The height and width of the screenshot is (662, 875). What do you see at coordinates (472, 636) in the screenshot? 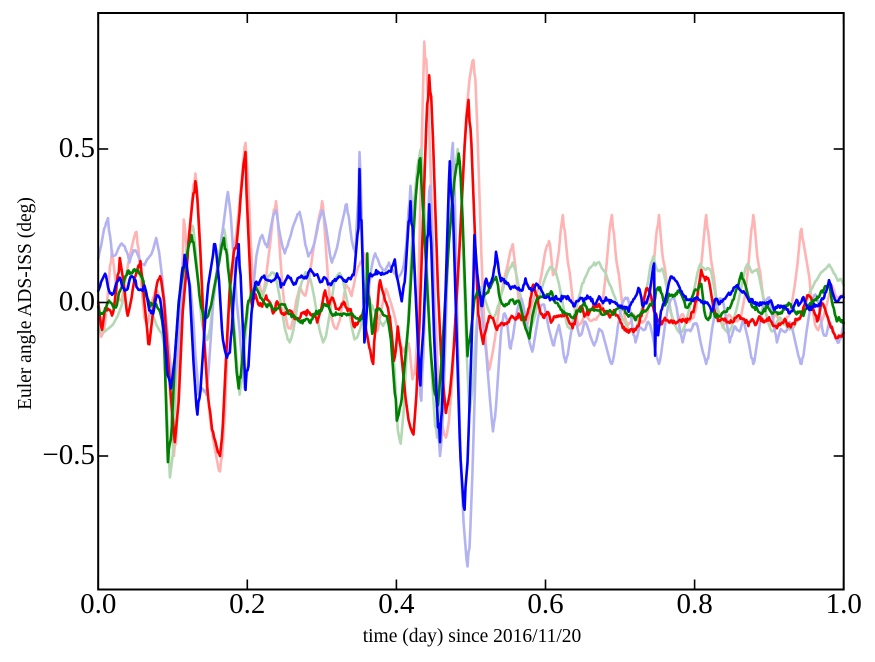
I see `svg-text: time (day) since 2016/11/20` at bounding box center [472, 636].